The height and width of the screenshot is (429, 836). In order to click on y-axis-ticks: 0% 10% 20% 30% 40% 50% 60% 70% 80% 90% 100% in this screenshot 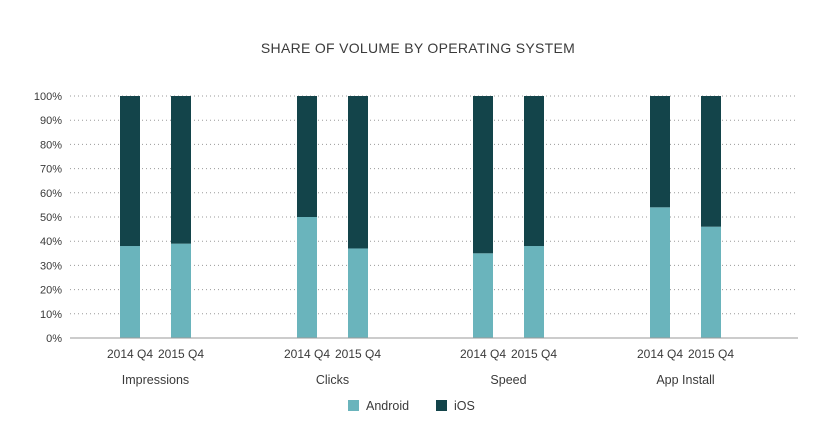, I will do `click(48, 218)`.